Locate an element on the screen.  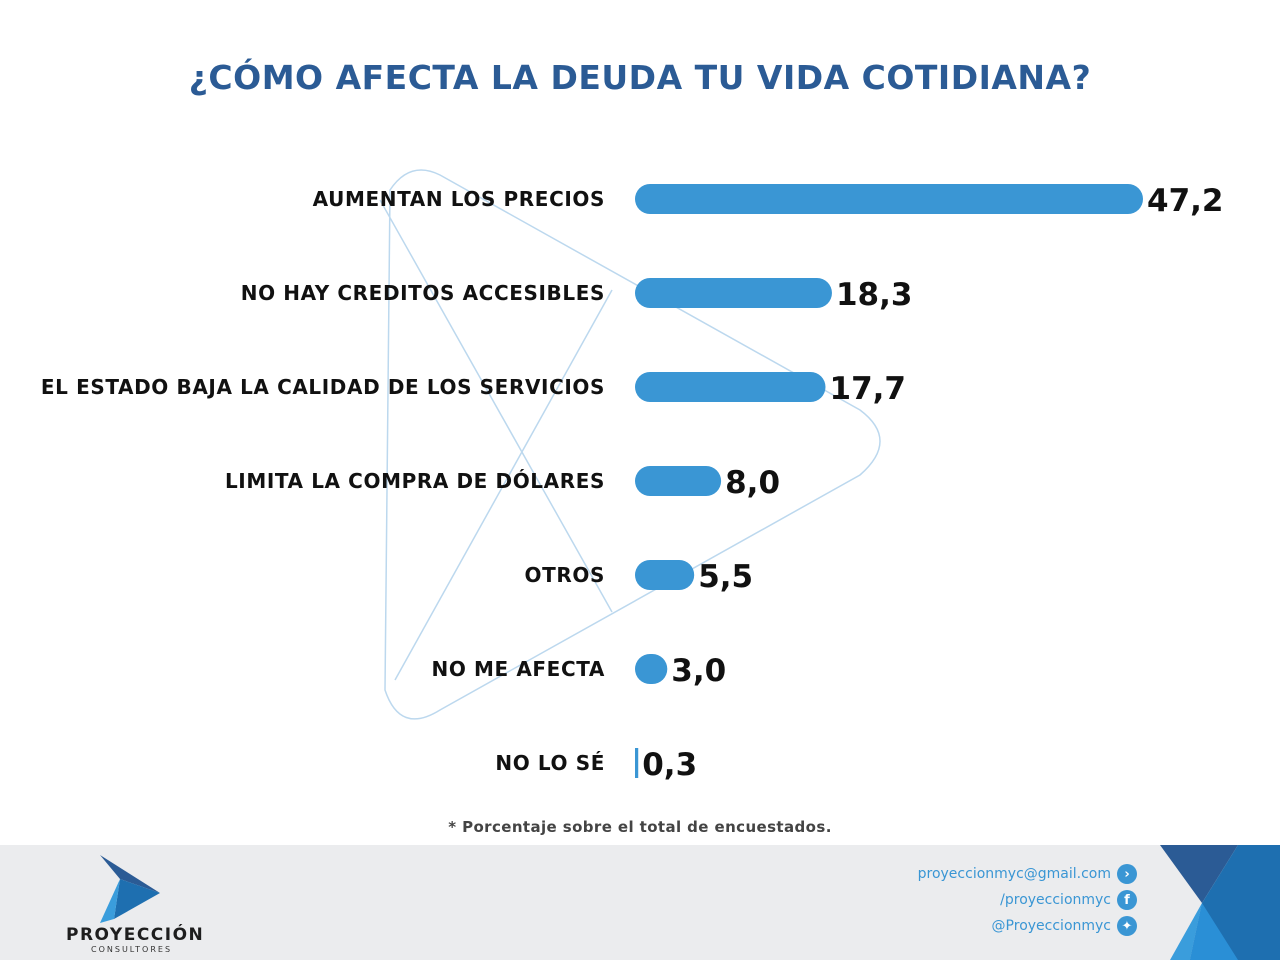
logo-name: PROYECCIÓN is located at coordinates (135, 935).